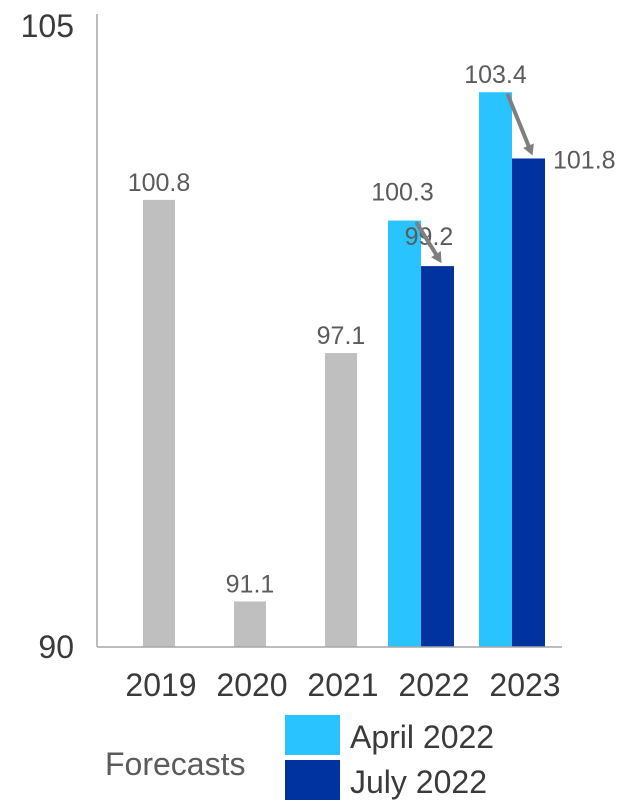 The width and height of the screenshot is (628, 801). I want to click on data-label-july-2022-2023: 101.8, so click(584, 160).